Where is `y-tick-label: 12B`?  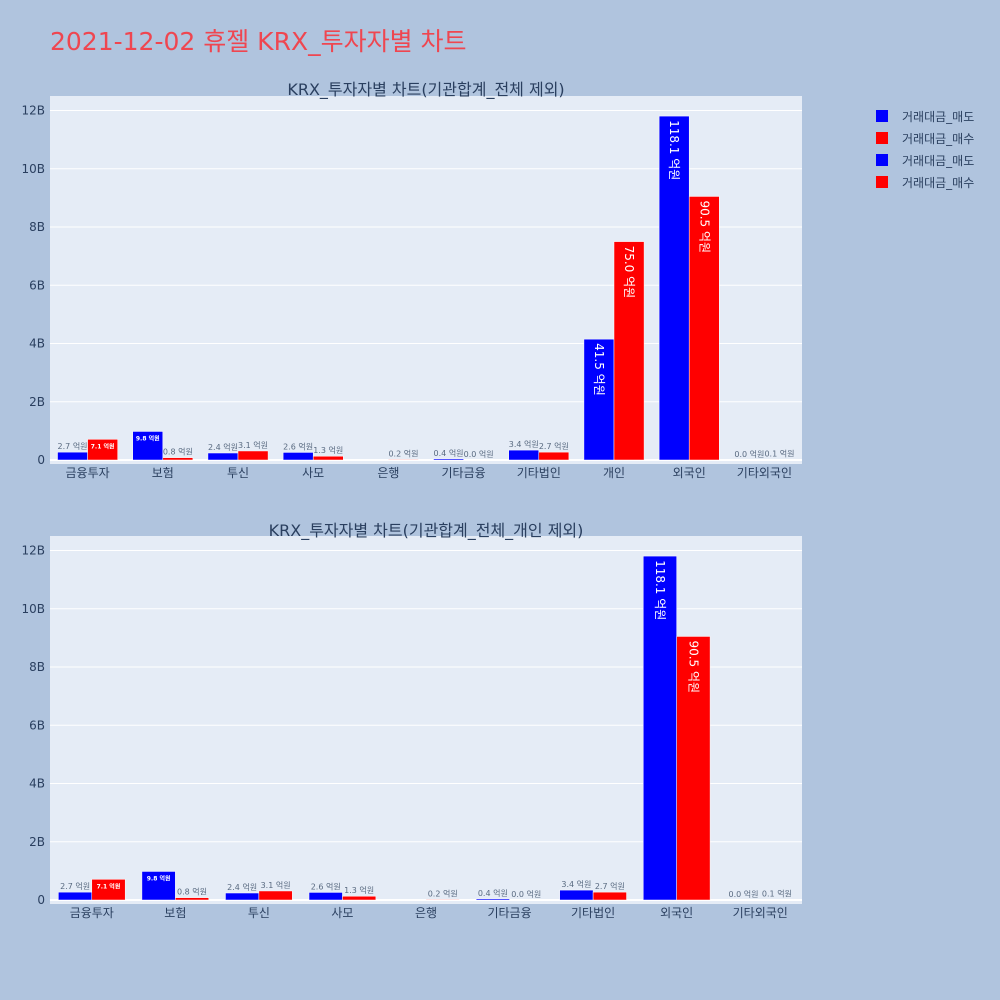 y-tick-label: 12B is located at coordinates (33, 111).